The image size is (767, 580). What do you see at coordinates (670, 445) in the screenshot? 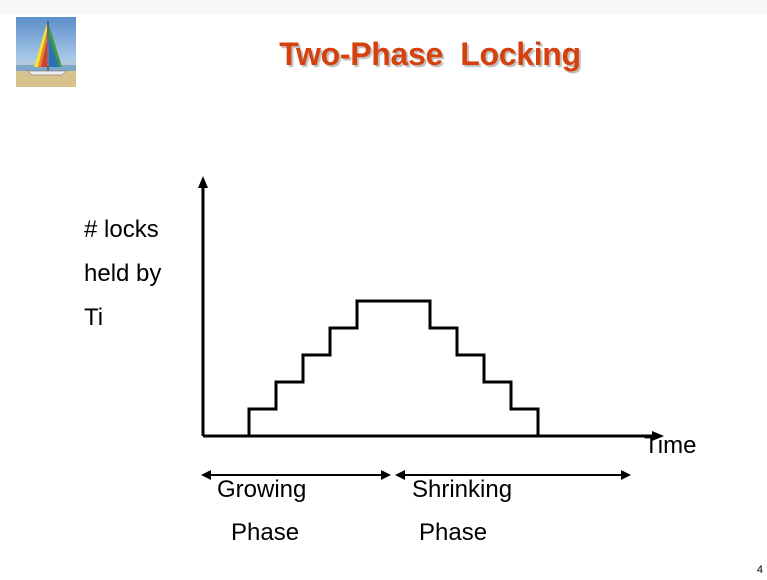
I see `x-axis-label: Time` at bounding box center [670, 445].